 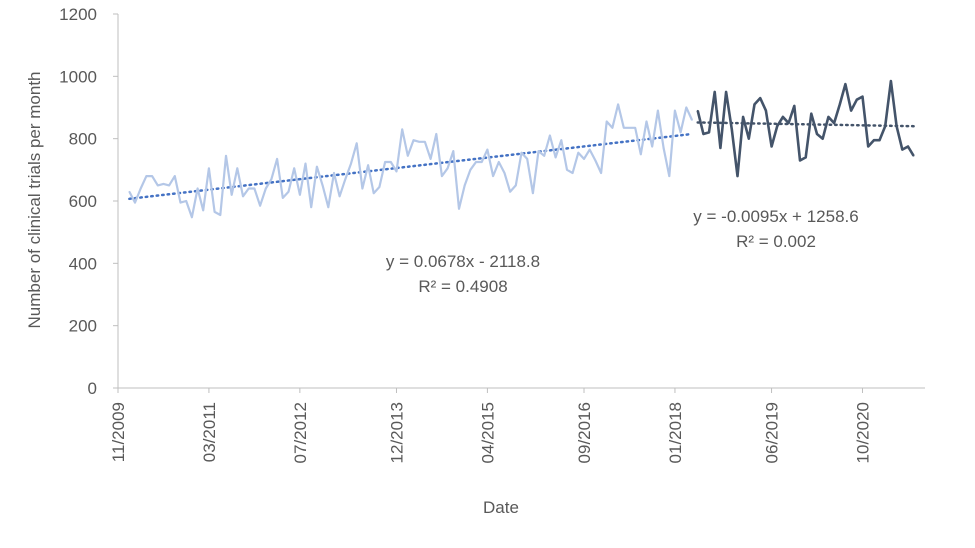 I want to click on x-tick-label: 11/2009, so click(x=118, y=432).